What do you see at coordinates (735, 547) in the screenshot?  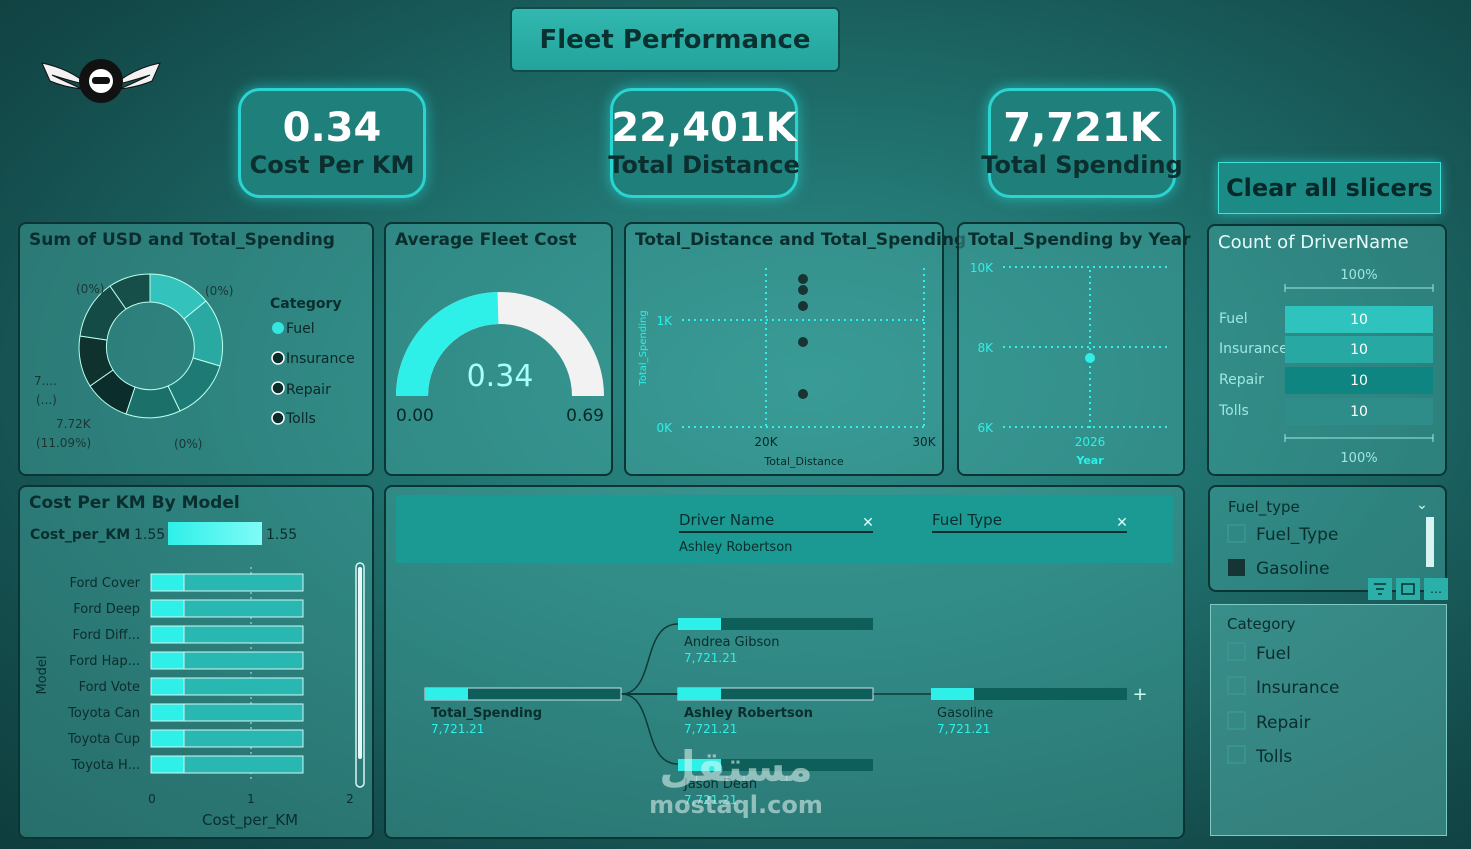 I see `filter-value-driver: Ashley Robertson` at bounding box center [735, 547].